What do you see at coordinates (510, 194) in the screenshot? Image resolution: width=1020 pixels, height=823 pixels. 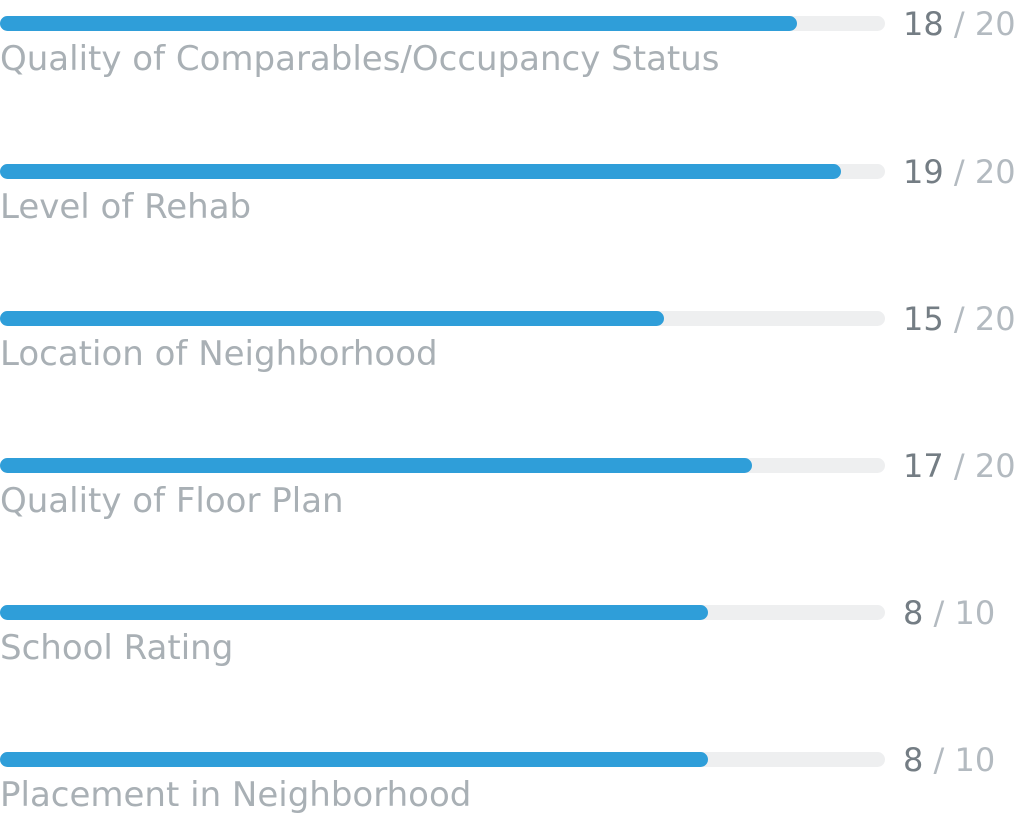 I see `score-item-rehab: 19 / 20 Level of Rehab` at bounding box center [510, 194].